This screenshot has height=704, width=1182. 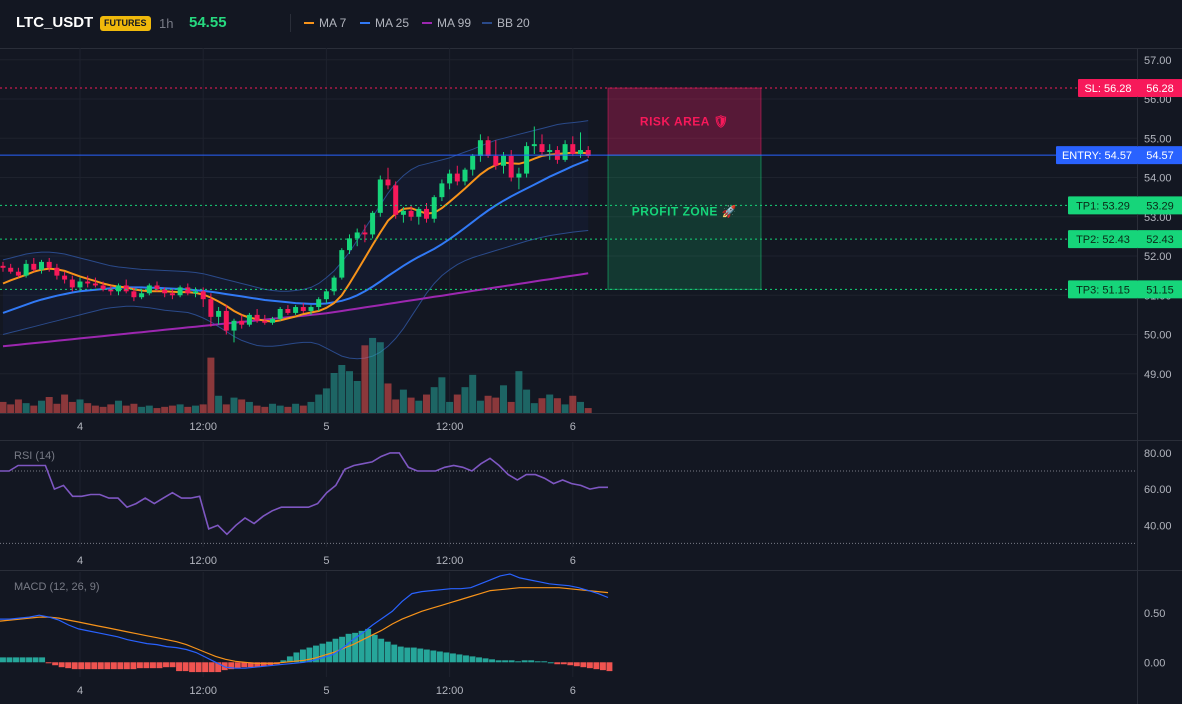 I want to click on tp3-tag-label: TP3: 51.15, so click(x=1103, y=290).